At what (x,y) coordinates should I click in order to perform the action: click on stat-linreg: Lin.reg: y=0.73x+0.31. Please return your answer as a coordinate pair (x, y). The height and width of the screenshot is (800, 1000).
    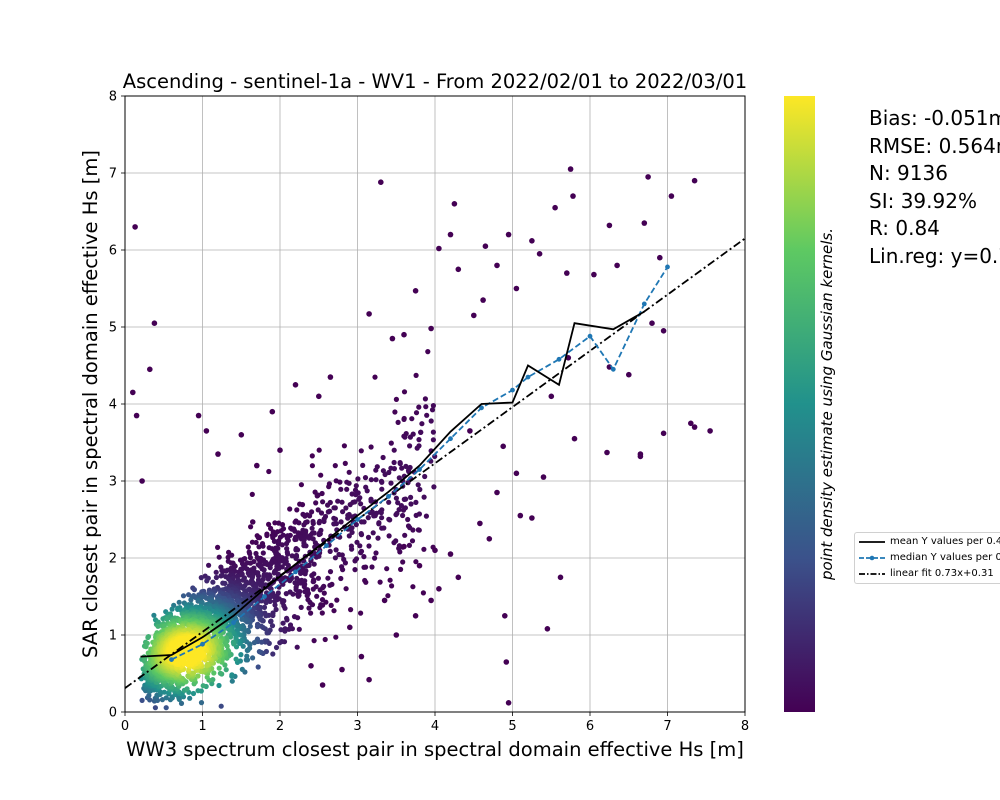
    Looking at the image, I should click on (934, 255).